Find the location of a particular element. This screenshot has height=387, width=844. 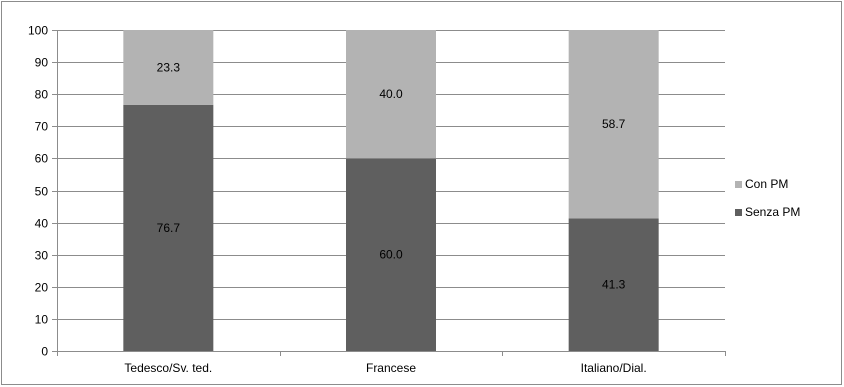

data-label: 76.7 is located at coordinates (169, 228).